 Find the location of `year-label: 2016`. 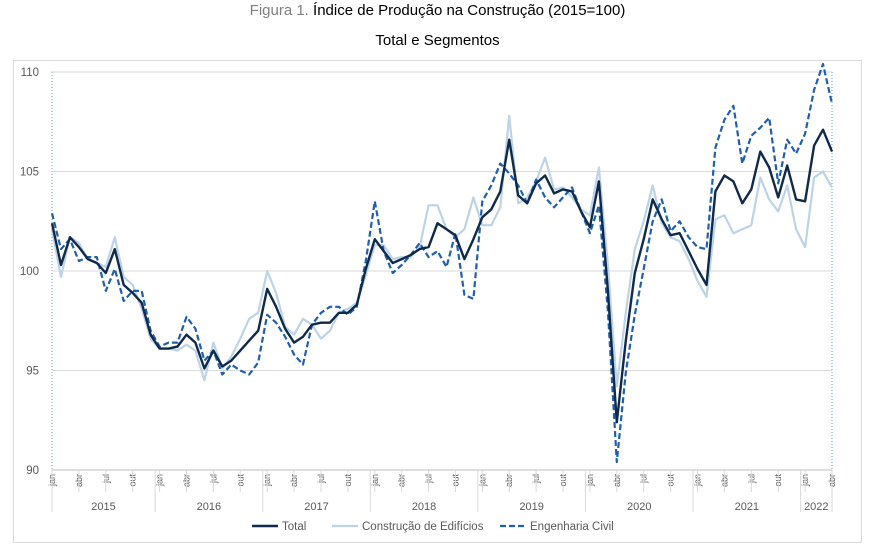

year-label: 2016 is located at coordinates (209, 507).